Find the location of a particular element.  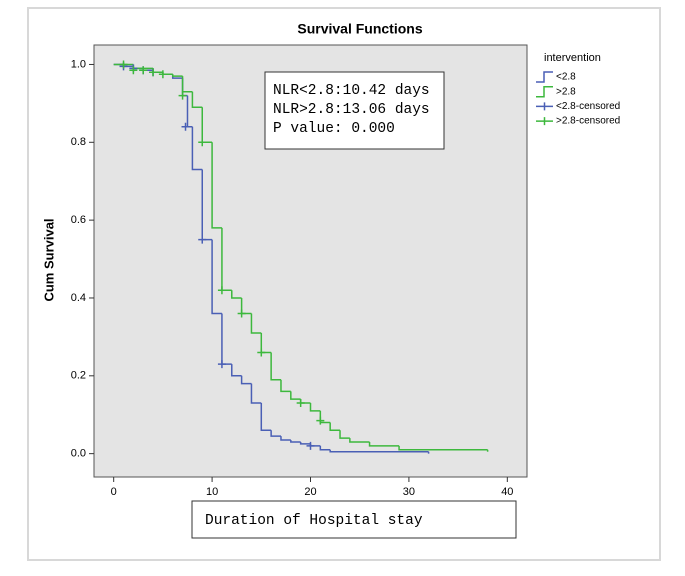

annotation-box is located at coordinates (354, 110).